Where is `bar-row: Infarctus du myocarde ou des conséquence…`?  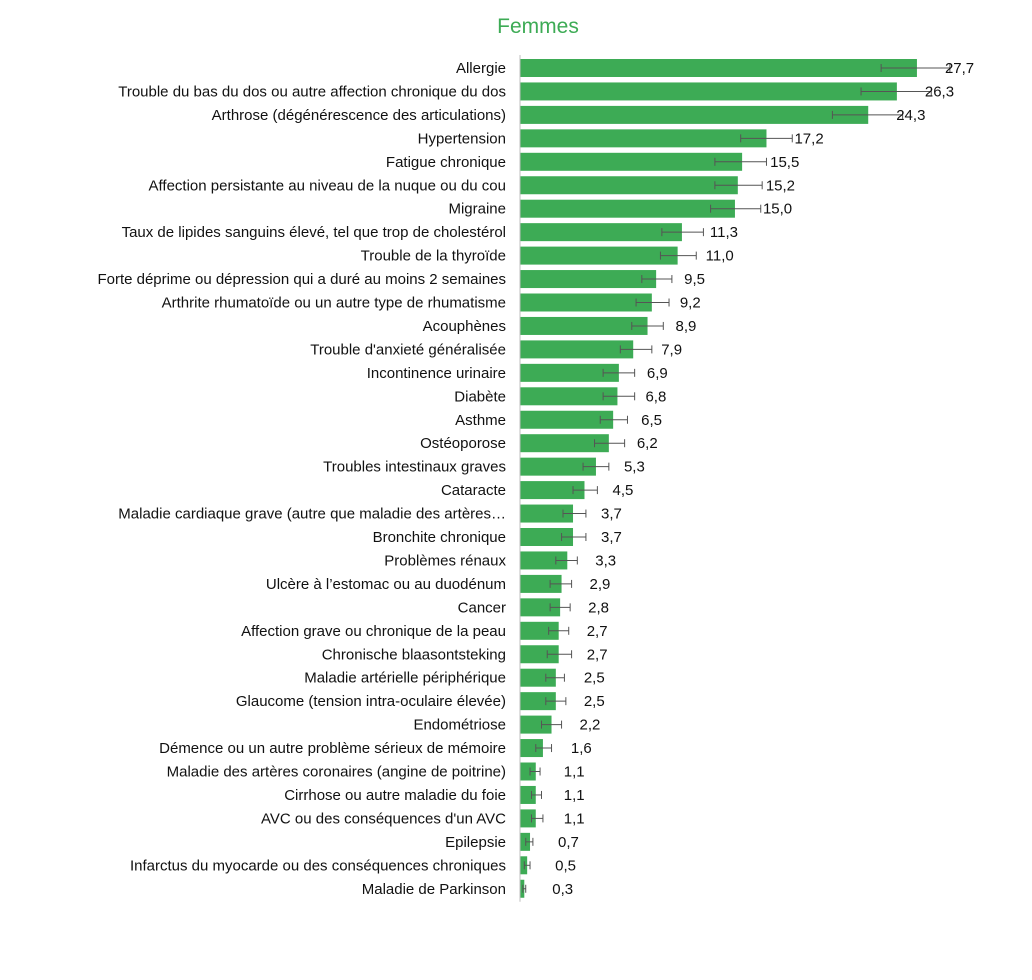
bar-row: Infarctus du myocarde ou des conséquence… is located at coordinates (353, 865).